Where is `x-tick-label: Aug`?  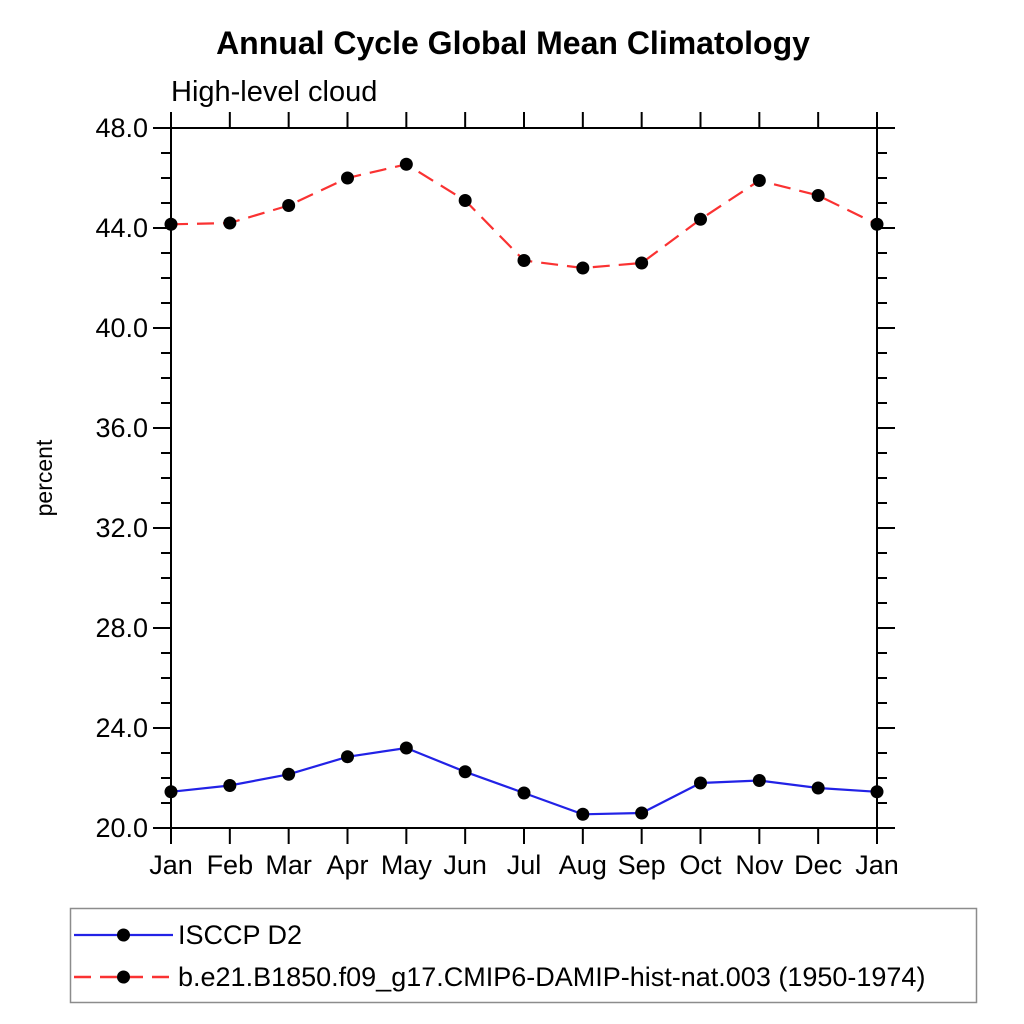 x-tick-label: Aug is located at coordinates (583, 865).